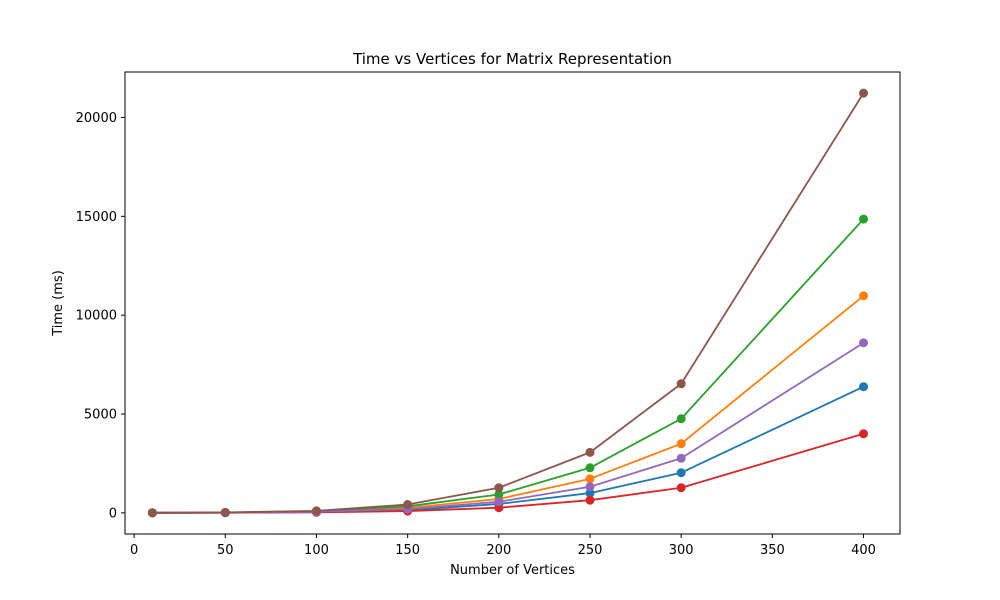  I want to click on x-tick-label: 300, so click(681, 550).